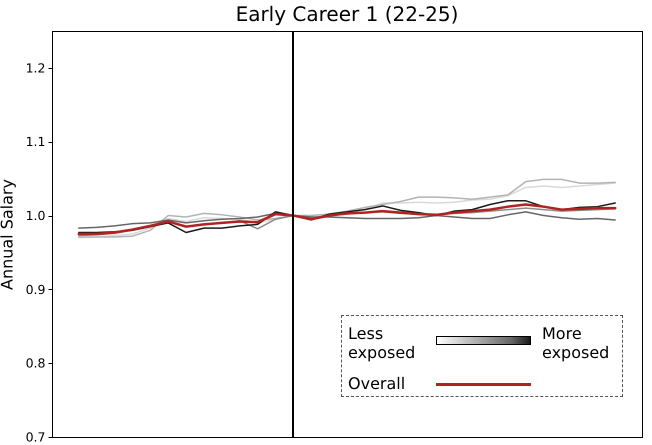  What do you see at coordinates (347, 14) in the screenshot?
I see `chart-title: Early Career 1 (22-25)` at bounding box center [347, 14].